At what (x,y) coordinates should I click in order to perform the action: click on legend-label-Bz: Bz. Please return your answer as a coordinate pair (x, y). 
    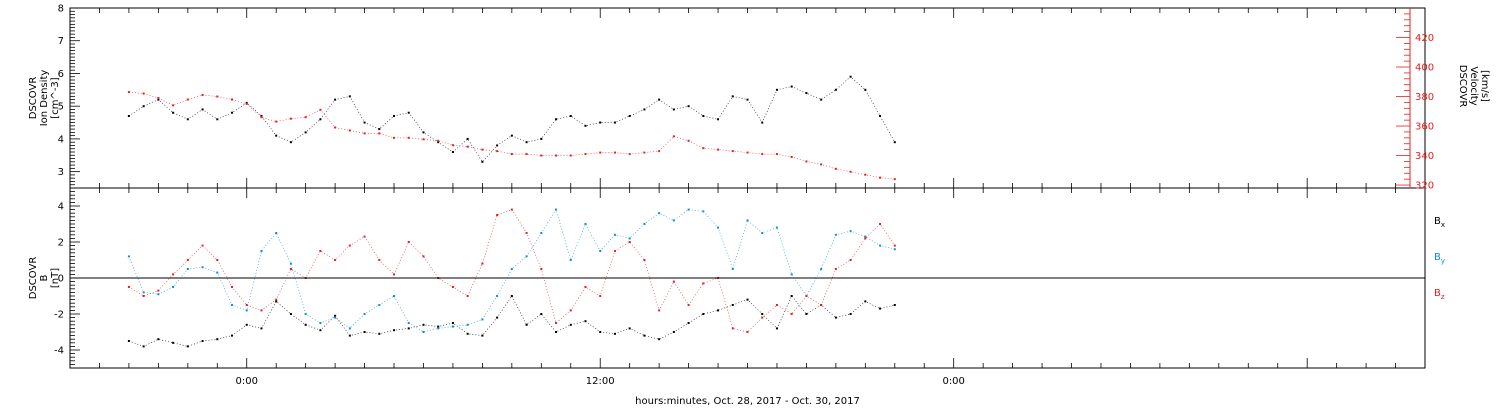
    Looking at the image, I should click on (1439, 294).